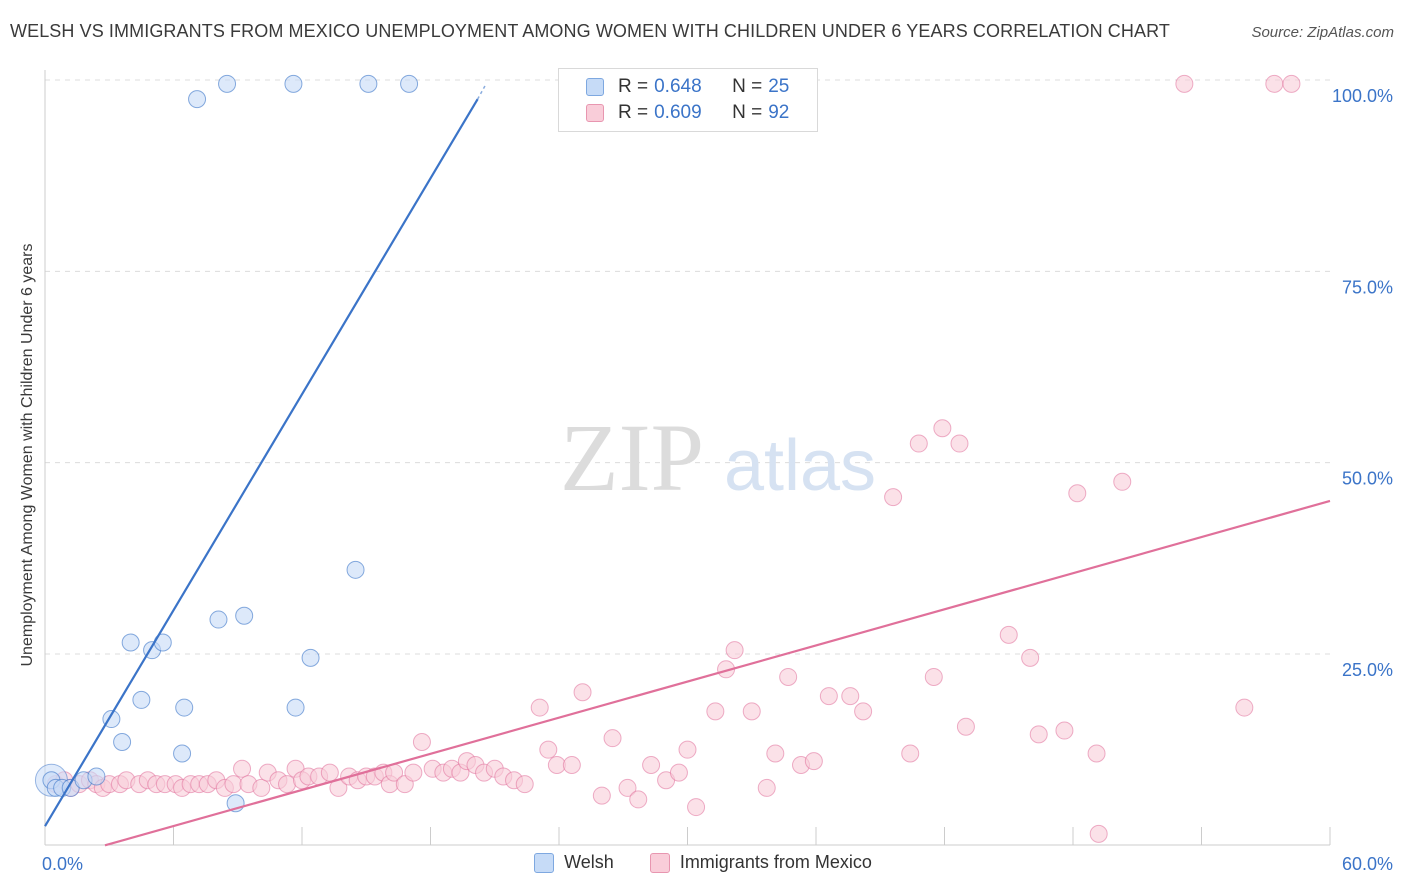 The height and width of the screenshot is (892, 1406). I want to click on y-tick-label: 25.0%, so click(1367, 670).